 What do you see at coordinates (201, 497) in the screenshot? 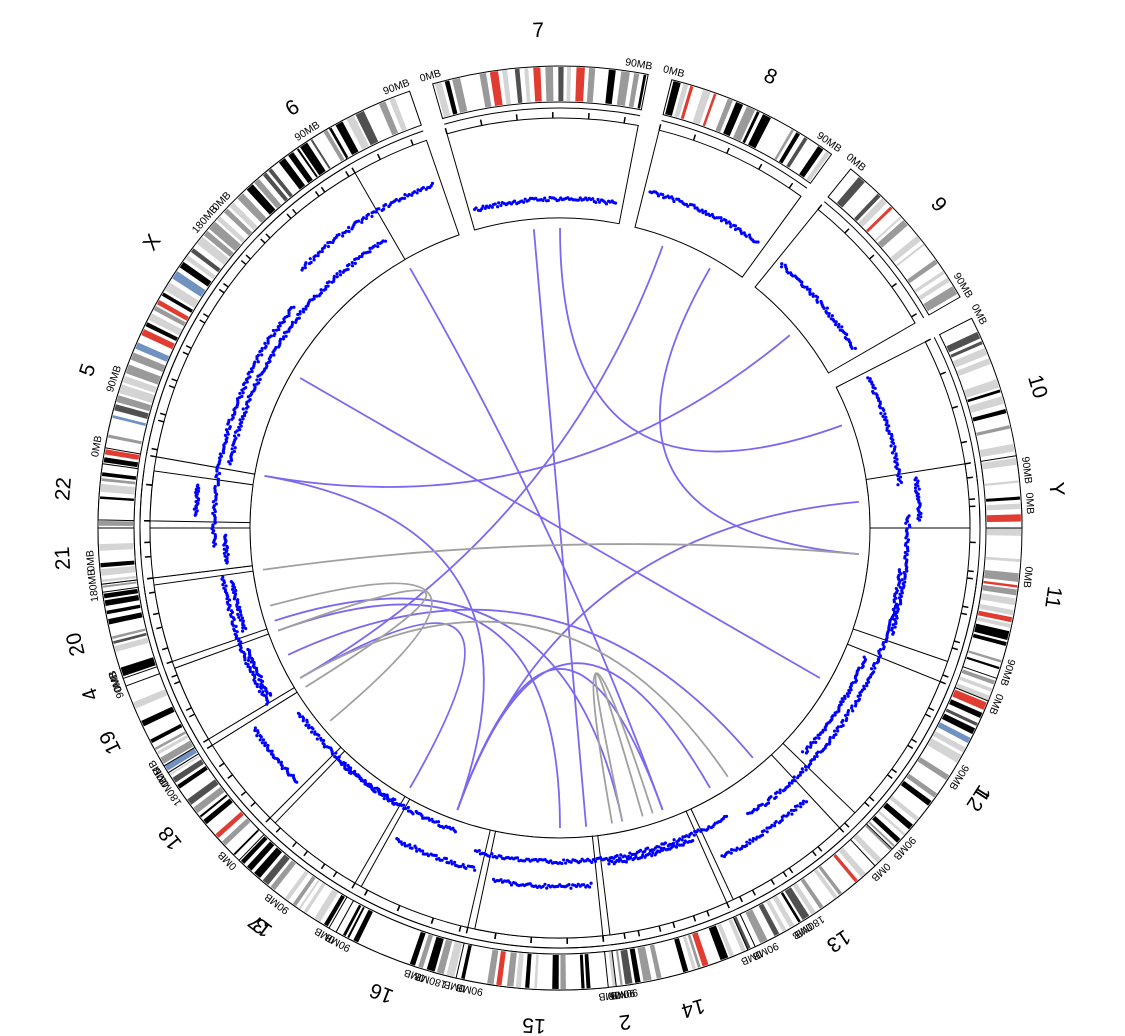
I see `track-box-chr22` at bounding box center [201, 497].